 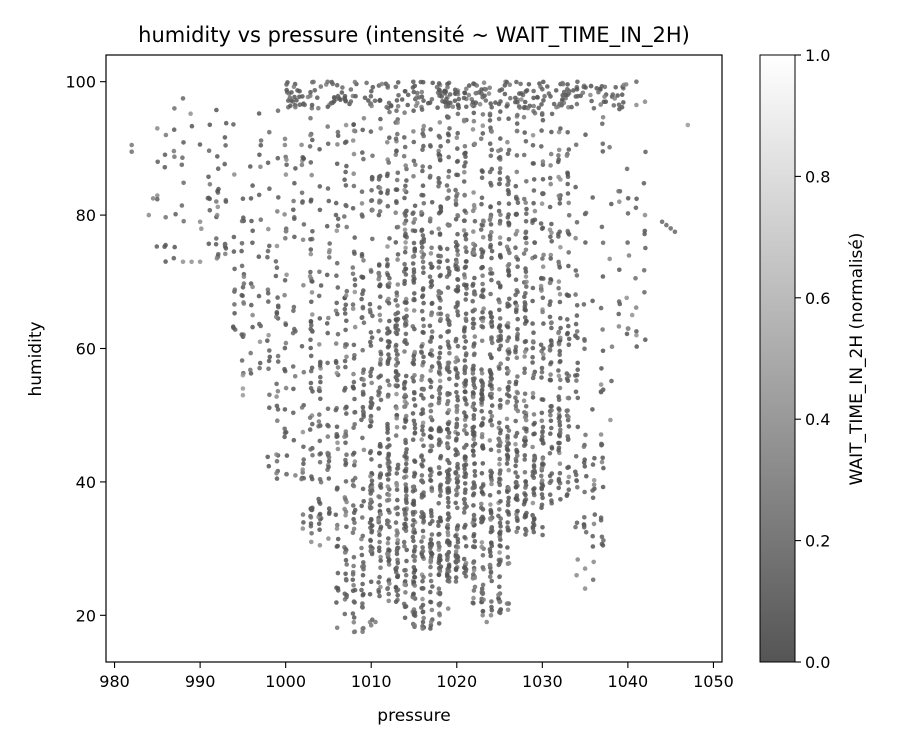 I want to click on colorbar-axis: 0.00.20.40.60.81.0, so click(x=812, y=359).